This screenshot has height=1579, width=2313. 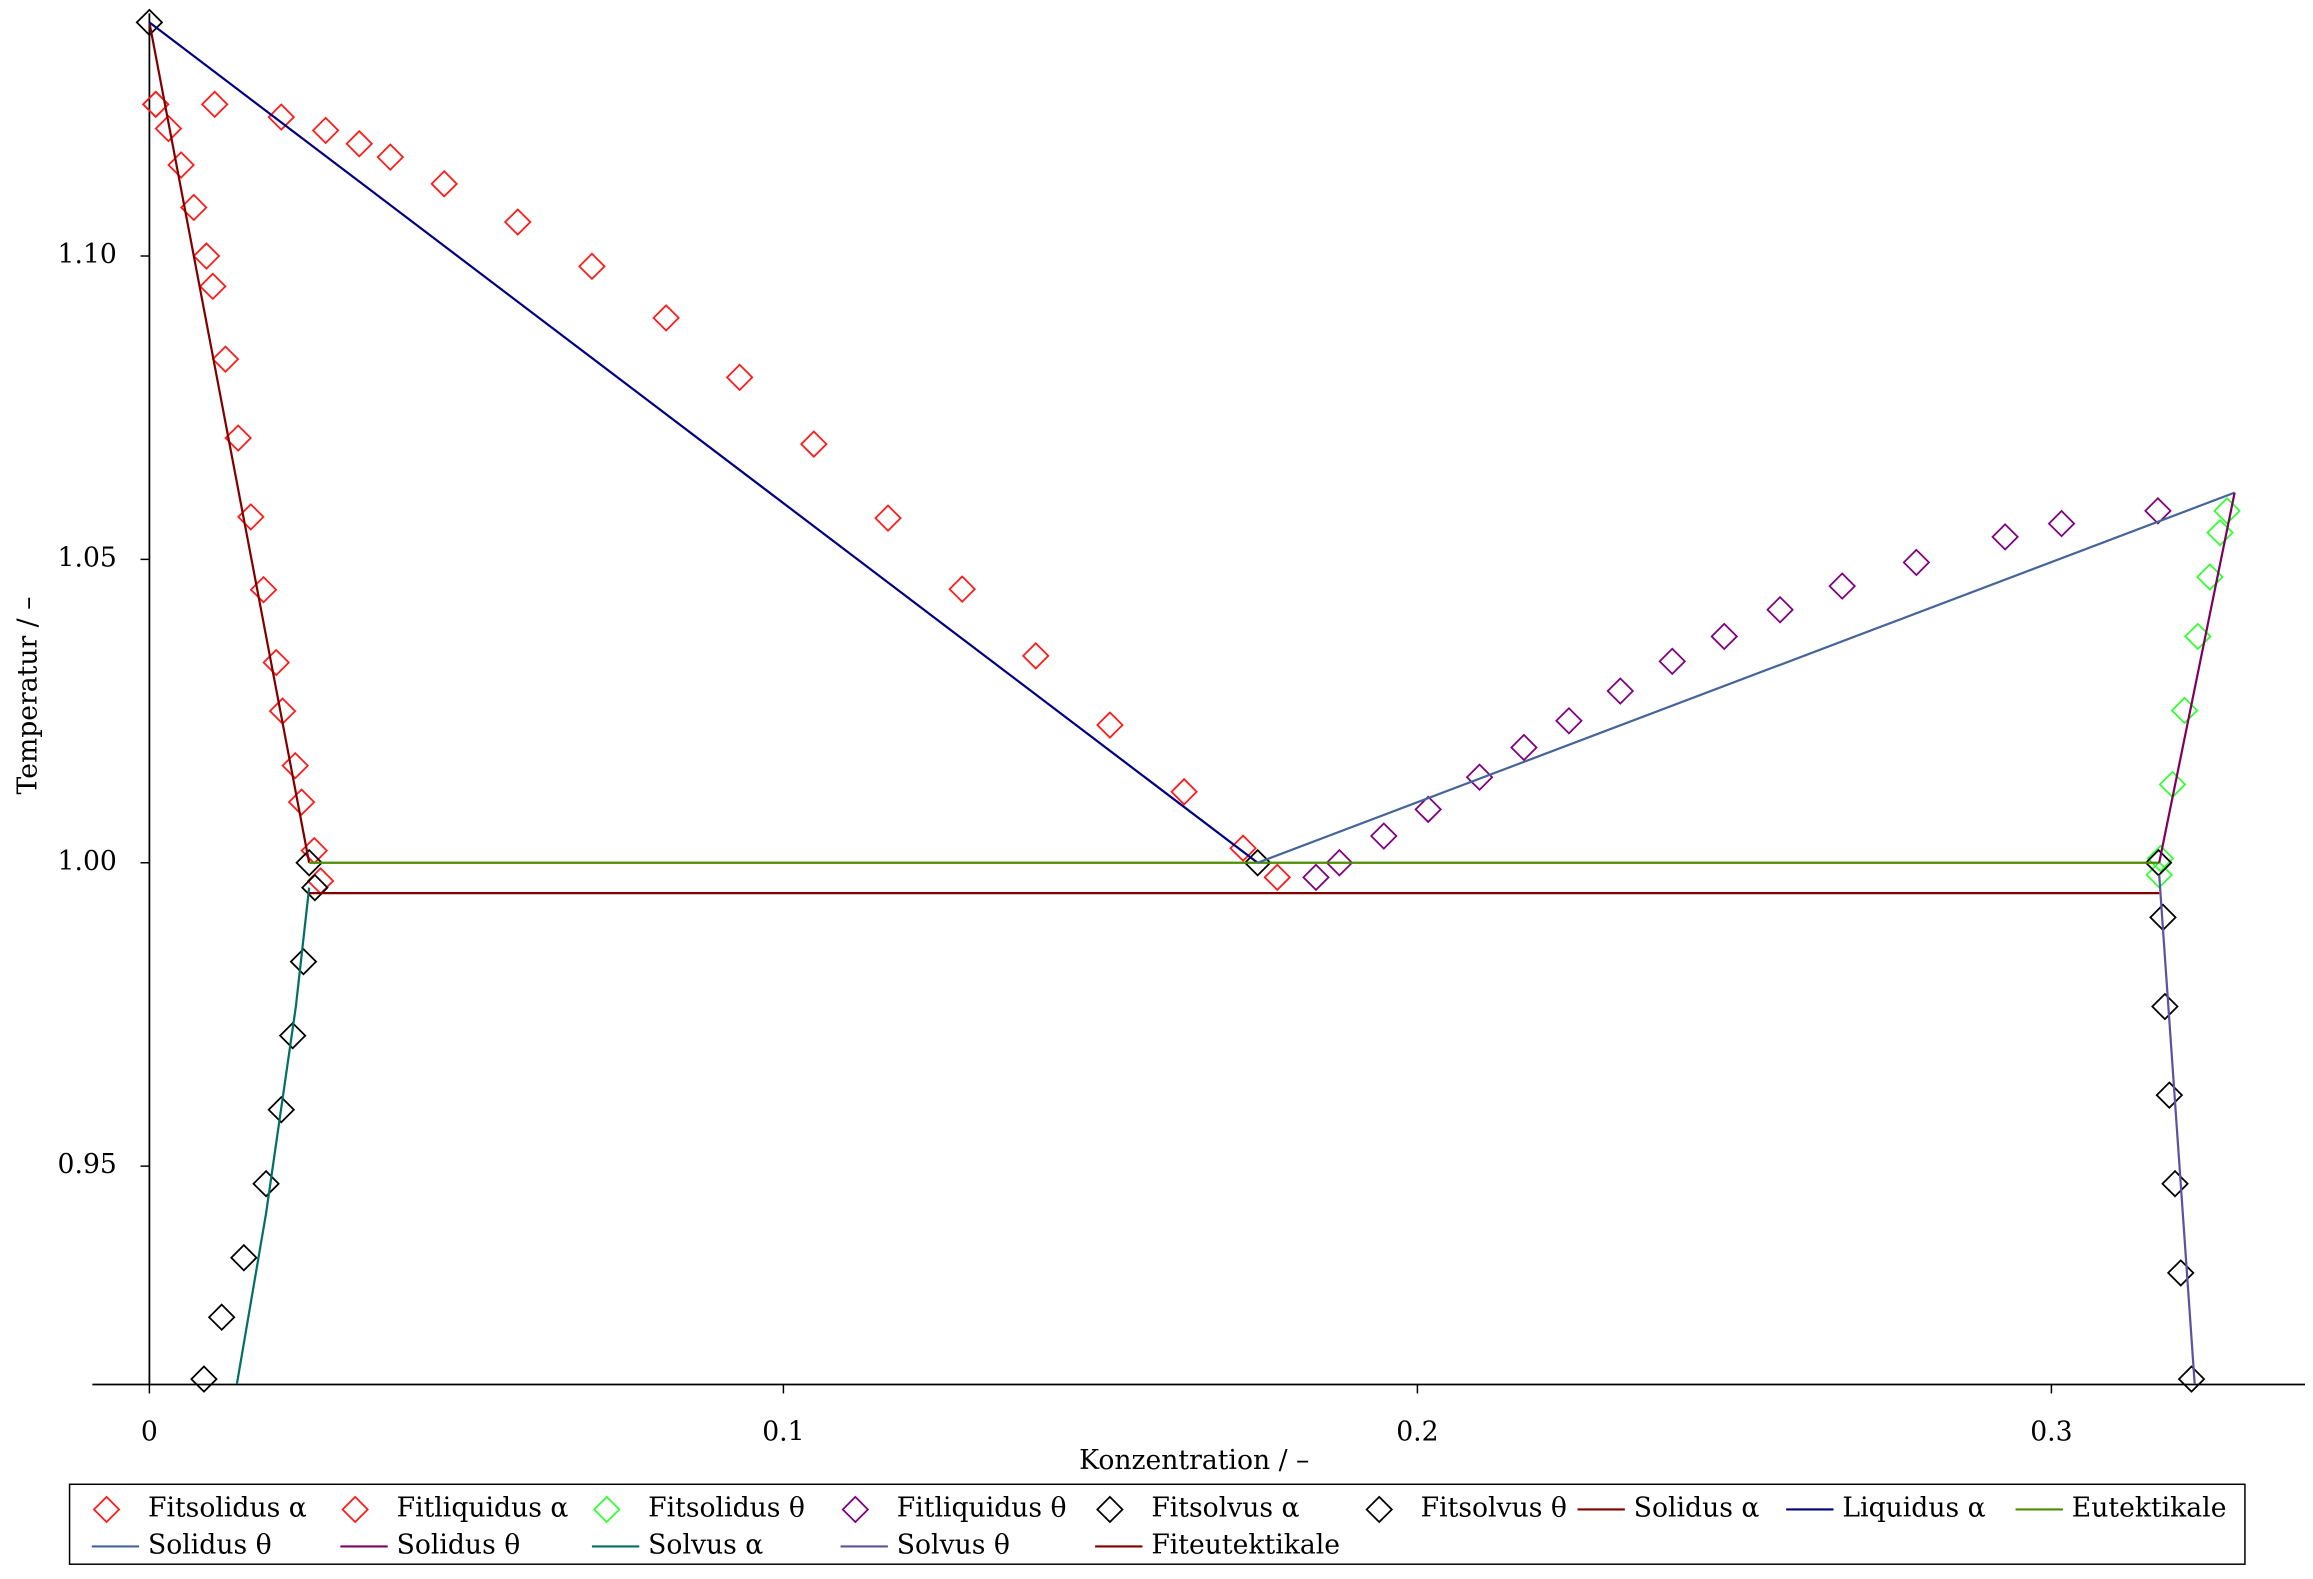 I want to click on legend-label: Solvus α, so click(x=705, y=1544).